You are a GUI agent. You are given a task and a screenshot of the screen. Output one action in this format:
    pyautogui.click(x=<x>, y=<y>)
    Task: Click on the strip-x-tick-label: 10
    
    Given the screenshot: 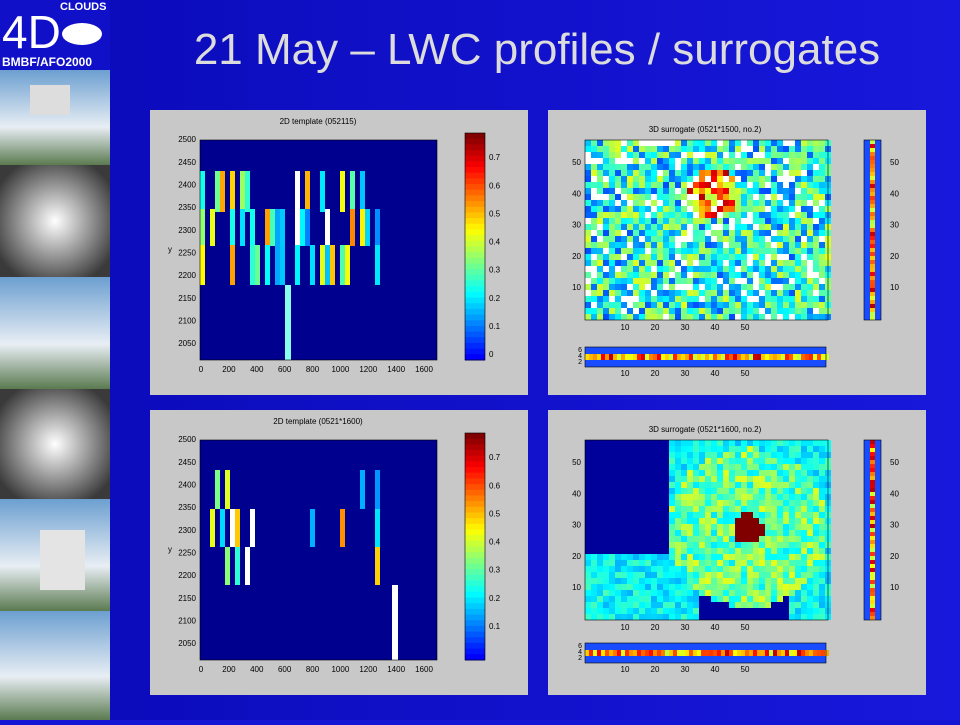 What is the action you would take?
    pyautogui.click(x=625, y=373)
    